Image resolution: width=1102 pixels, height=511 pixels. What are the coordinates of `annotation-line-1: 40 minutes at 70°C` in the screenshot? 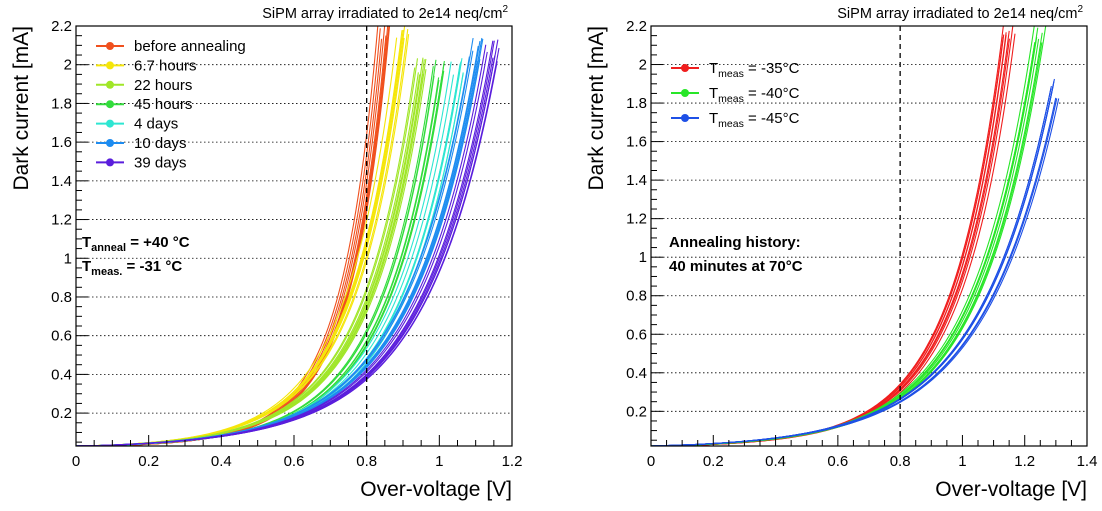 It's located at (736, 266).